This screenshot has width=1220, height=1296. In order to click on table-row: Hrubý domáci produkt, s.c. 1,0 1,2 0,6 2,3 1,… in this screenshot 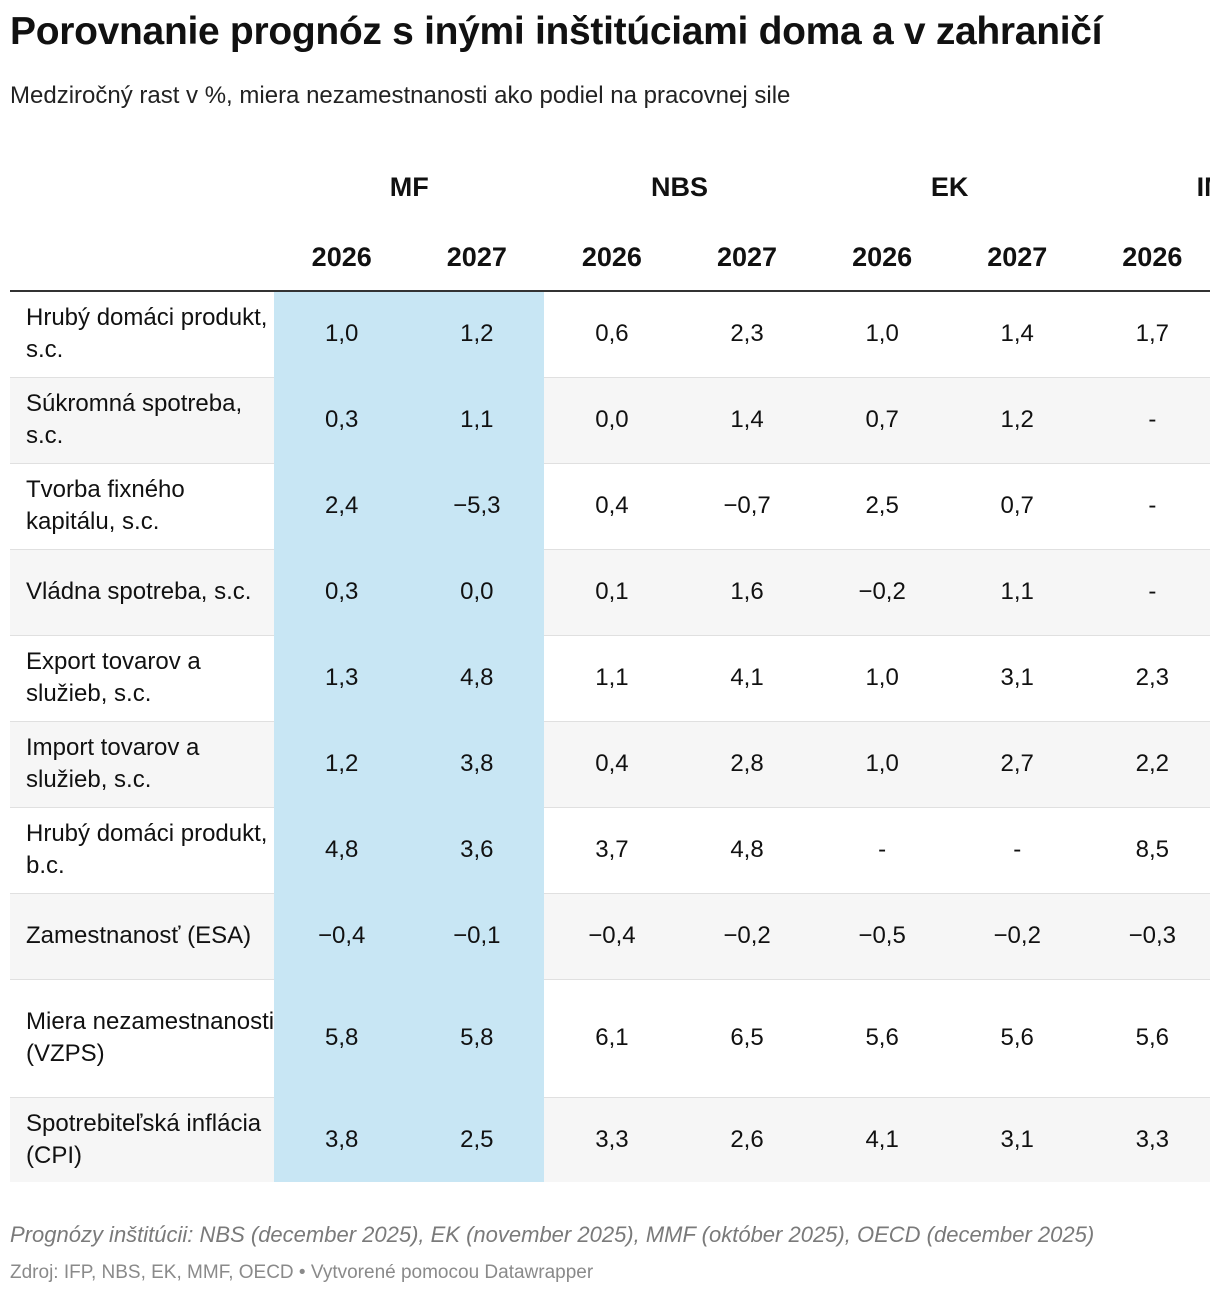, I will do `click(610, 334)`.